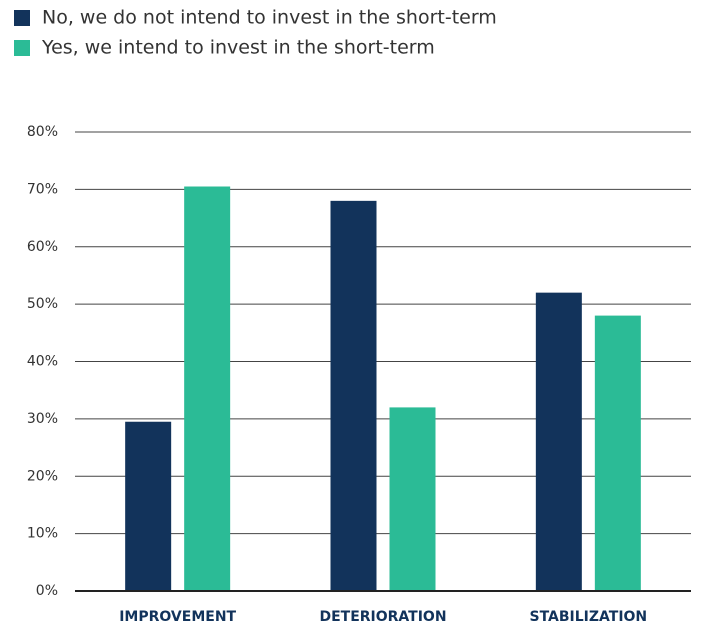  Describe the element at coordinates (47, 591) in the screenshot. I see `y-tick-label: 0%` at that location.